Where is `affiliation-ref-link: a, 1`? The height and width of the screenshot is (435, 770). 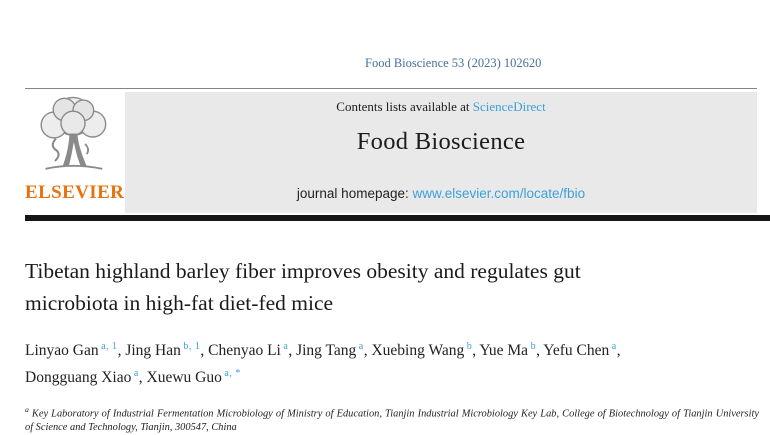 affiliation-ref-link: a, 1 is located at coordinates (109, 346).